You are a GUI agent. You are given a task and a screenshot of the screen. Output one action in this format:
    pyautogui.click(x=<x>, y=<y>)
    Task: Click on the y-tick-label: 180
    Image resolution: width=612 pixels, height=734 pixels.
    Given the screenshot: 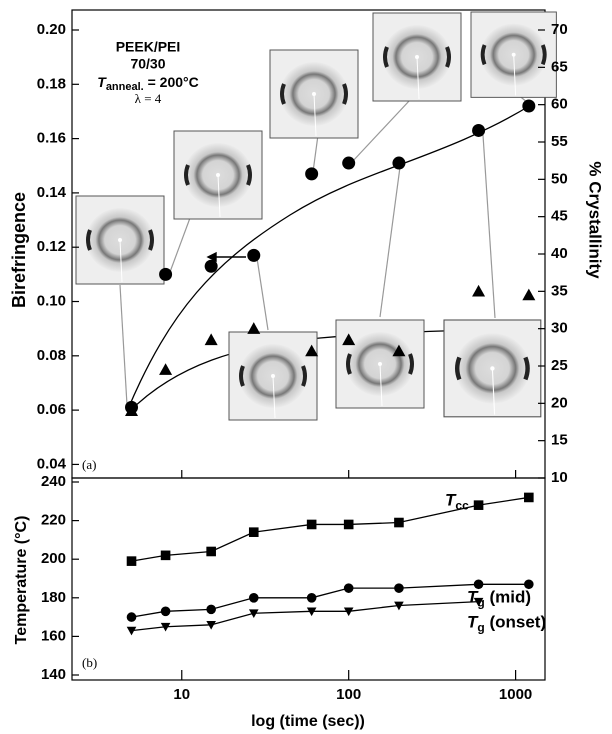 What is the action you would take?
    pyautogui.click(x=53, y=597)
    